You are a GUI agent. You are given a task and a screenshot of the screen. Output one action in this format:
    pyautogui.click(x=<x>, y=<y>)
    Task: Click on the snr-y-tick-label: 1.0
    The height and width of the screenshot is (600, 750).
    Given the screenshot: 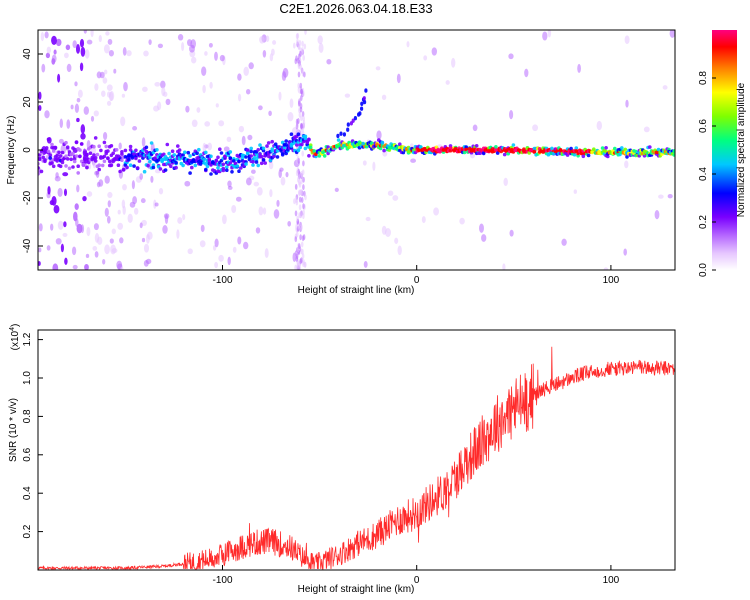 What is the action you would take?
    pyautogui.click(x=27, y=378)
    